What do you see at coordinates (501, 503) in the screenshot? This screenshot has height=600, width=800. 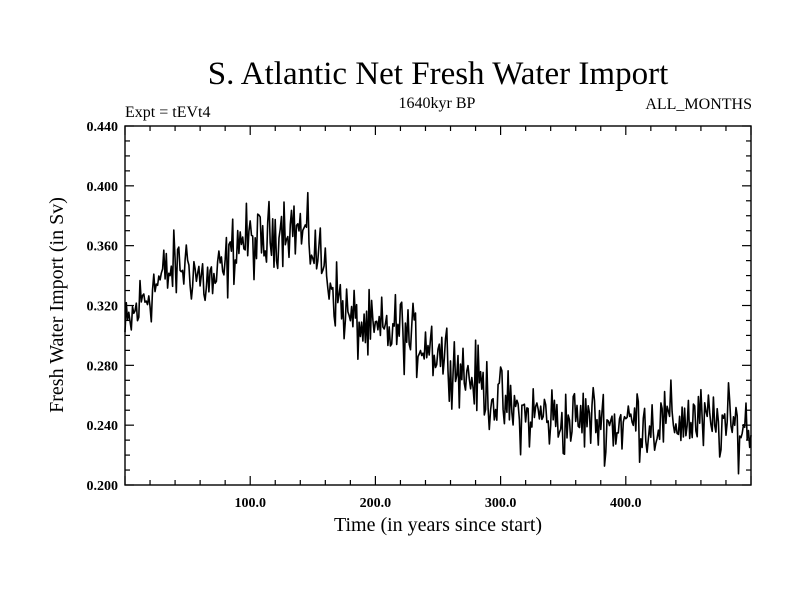 I see `x-tick-label: 300.0` at bounding box center [501, 503].